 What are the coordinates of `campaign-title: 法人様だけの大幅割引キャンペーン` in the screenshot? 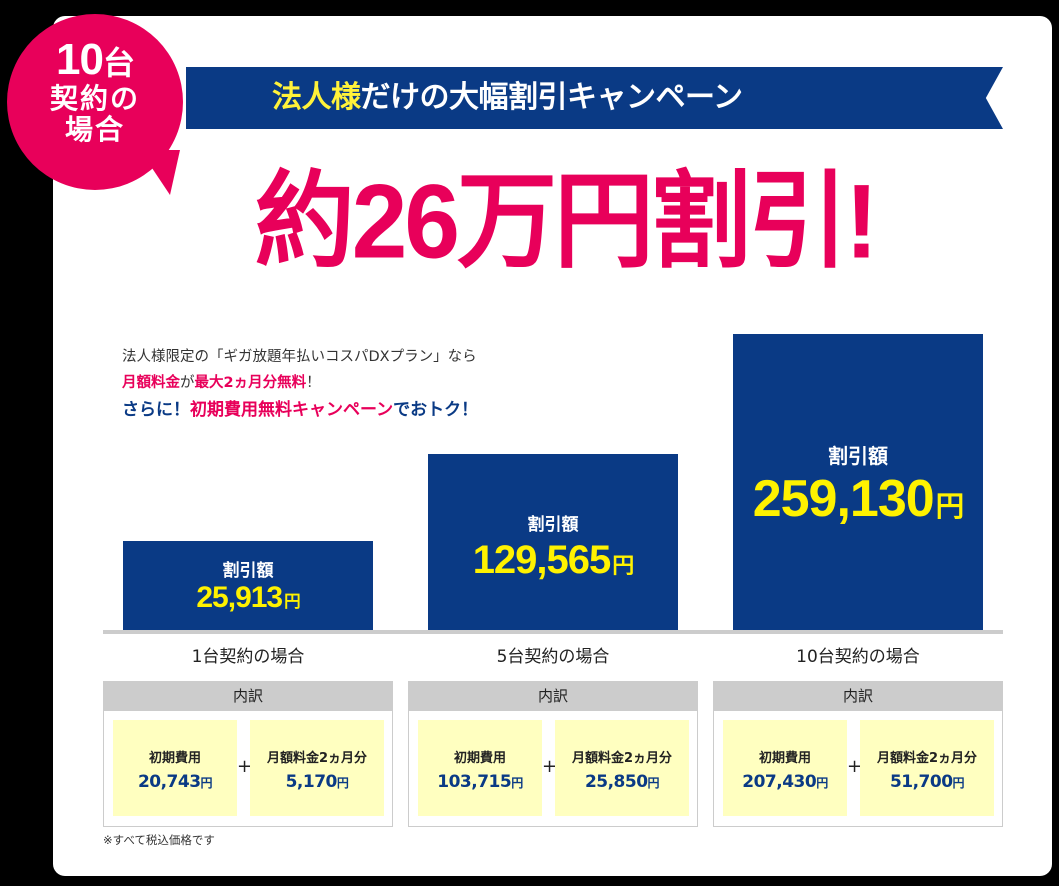 It's located at (507, 98).